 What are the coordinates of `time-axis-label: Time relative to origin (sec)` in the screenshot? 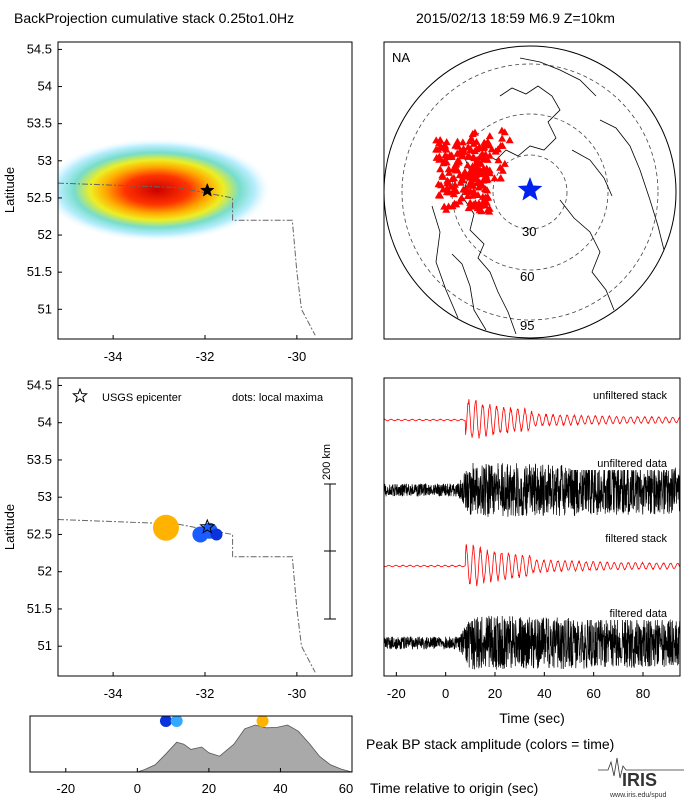 It's located at (454, 788).